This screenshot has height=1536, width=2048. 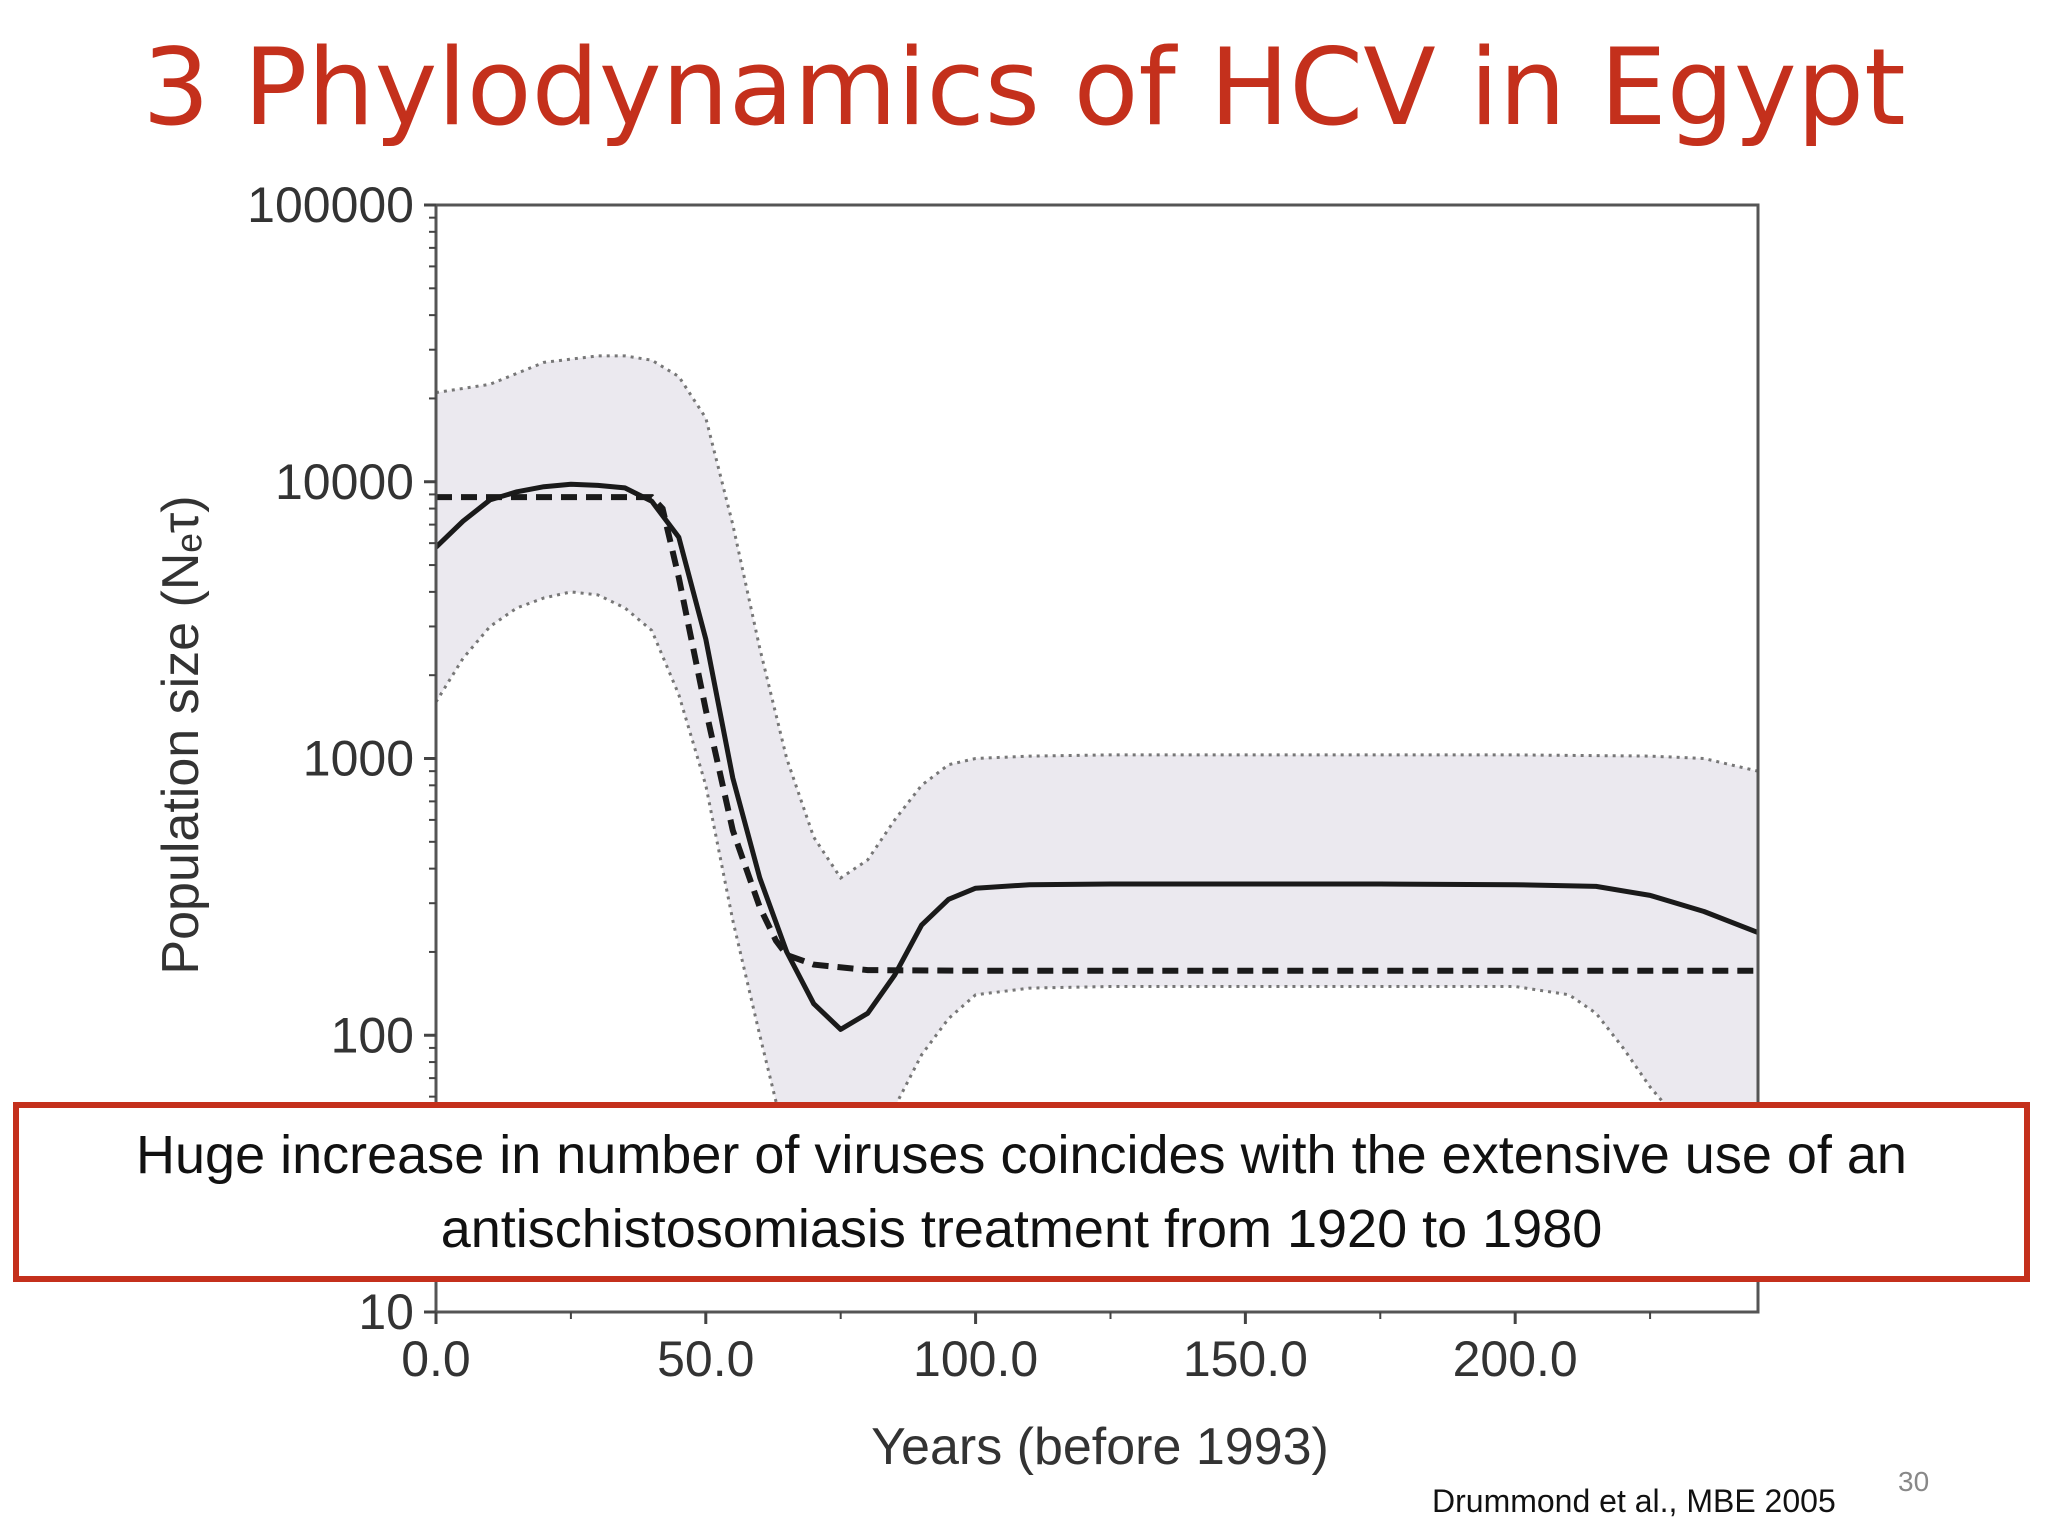 I want to click on x-tick-label: 0.0, so click(x=436, y=1359).